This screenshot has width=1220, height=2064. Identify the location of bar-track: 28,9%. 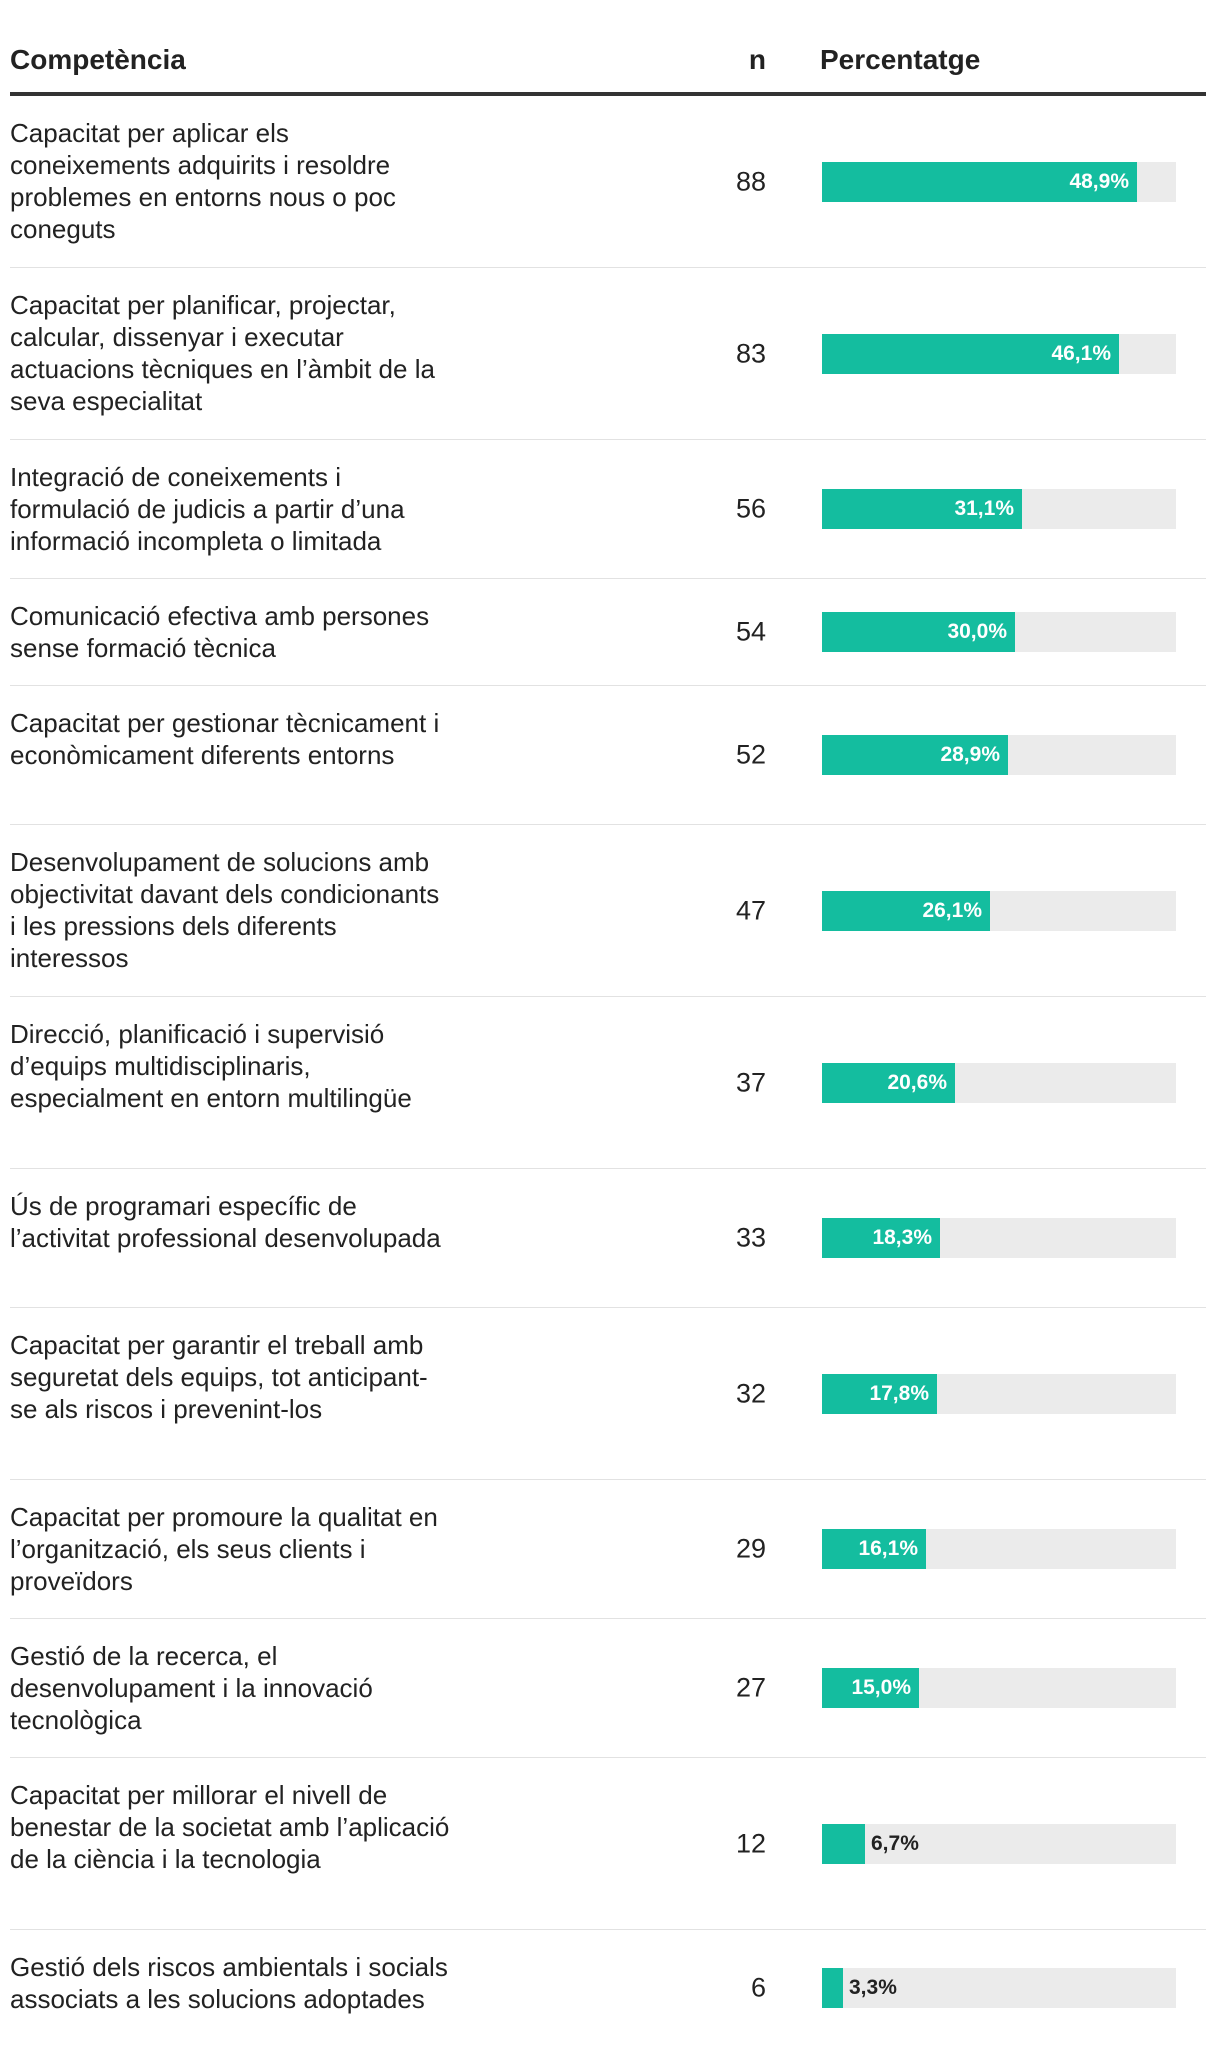
(999, 755).